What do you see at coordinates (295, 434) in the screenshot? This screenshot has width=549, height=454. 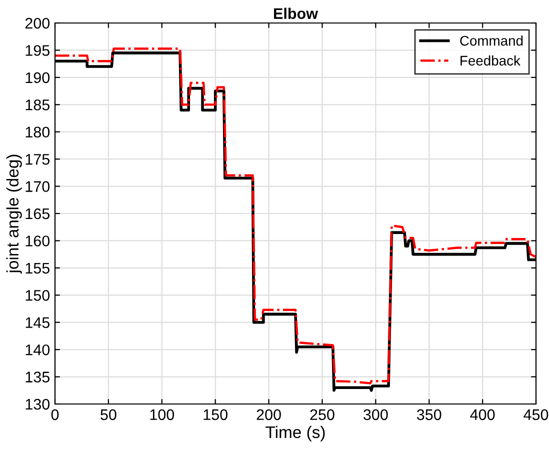 I see `x-axis-title: Time (s)` at bounding box center [295, 434].